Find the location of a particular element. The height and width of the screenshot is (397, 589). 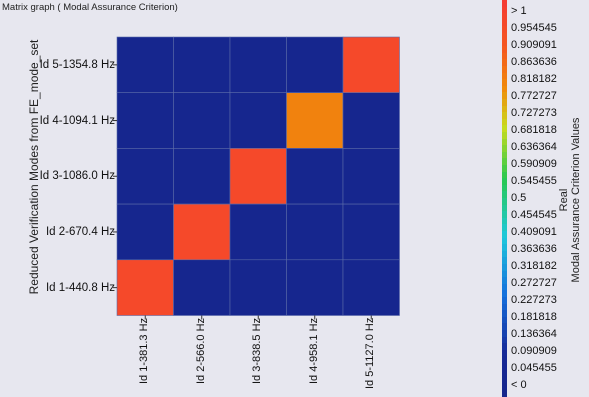

column-label: Id 3-838.5 Hz is located at coordinates (257, 351).